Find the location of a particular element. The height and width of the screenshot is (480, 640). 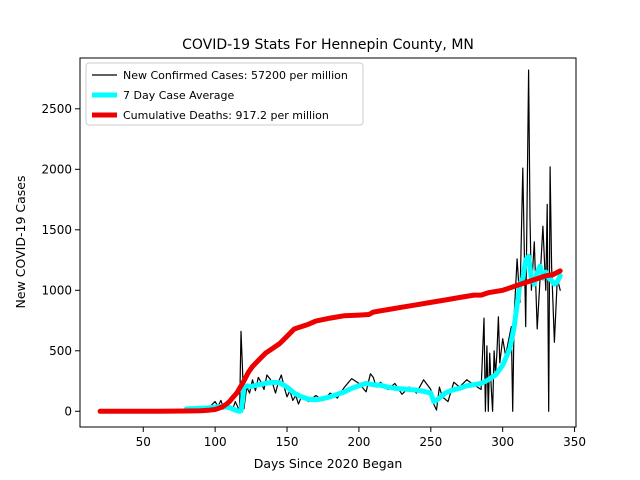

y-tick-label: 2000 is located at coordinates (56, 169).